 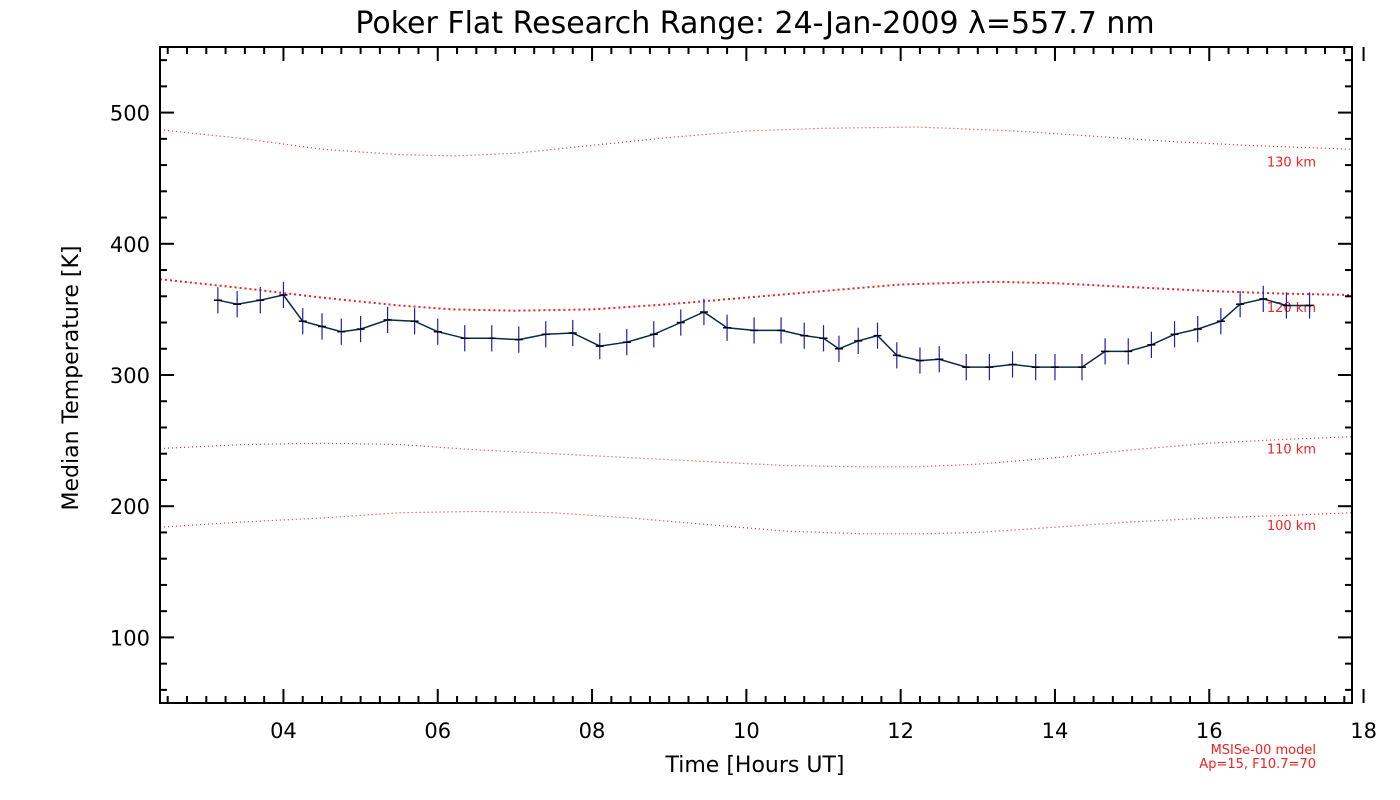 I want to click on y-tick-label: 300, so click(x=130, y=376).